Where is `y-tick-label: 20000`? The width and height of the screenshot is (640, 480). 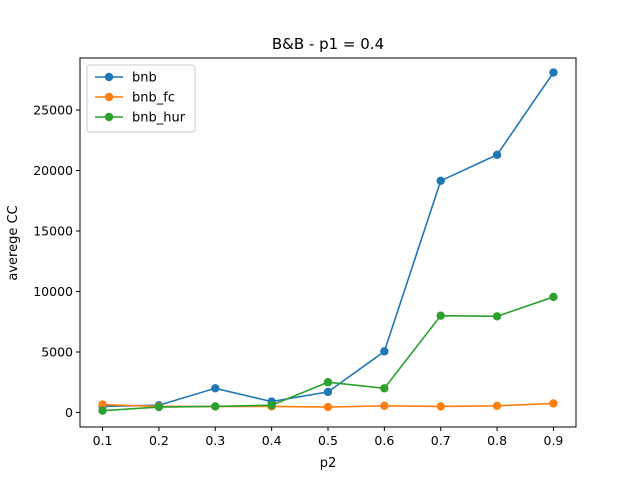
y-tick-label: 20000 is located at coordinates (53, 170).